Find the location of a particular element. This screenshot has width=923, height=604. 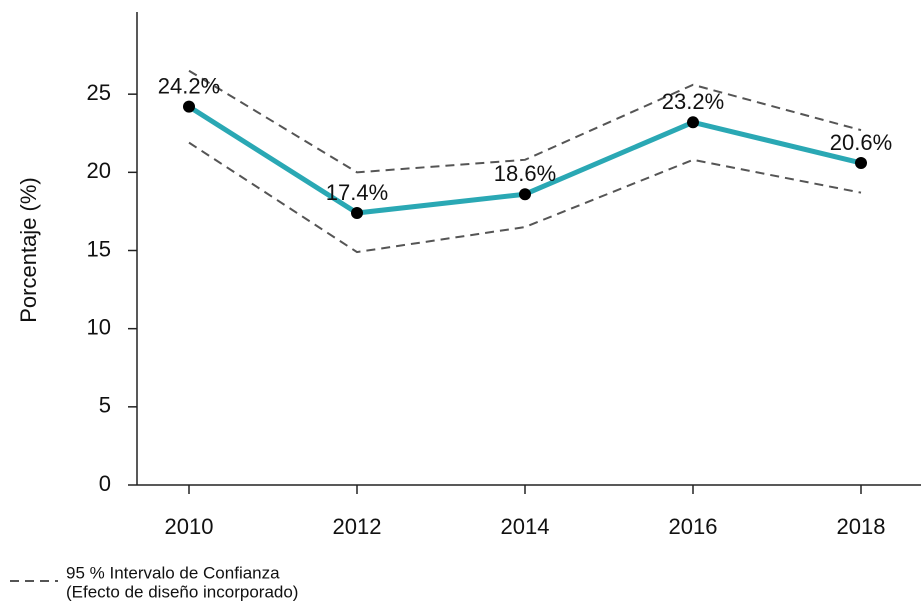

y-tick-label: 25 is located at coordinates (99, 92).